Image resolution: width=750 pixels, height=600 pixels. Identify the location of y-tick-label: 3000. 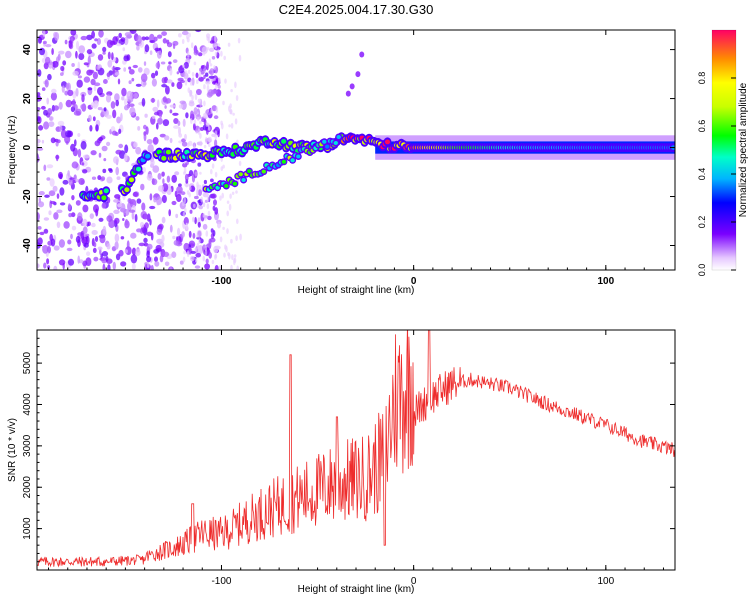
(27, 445).